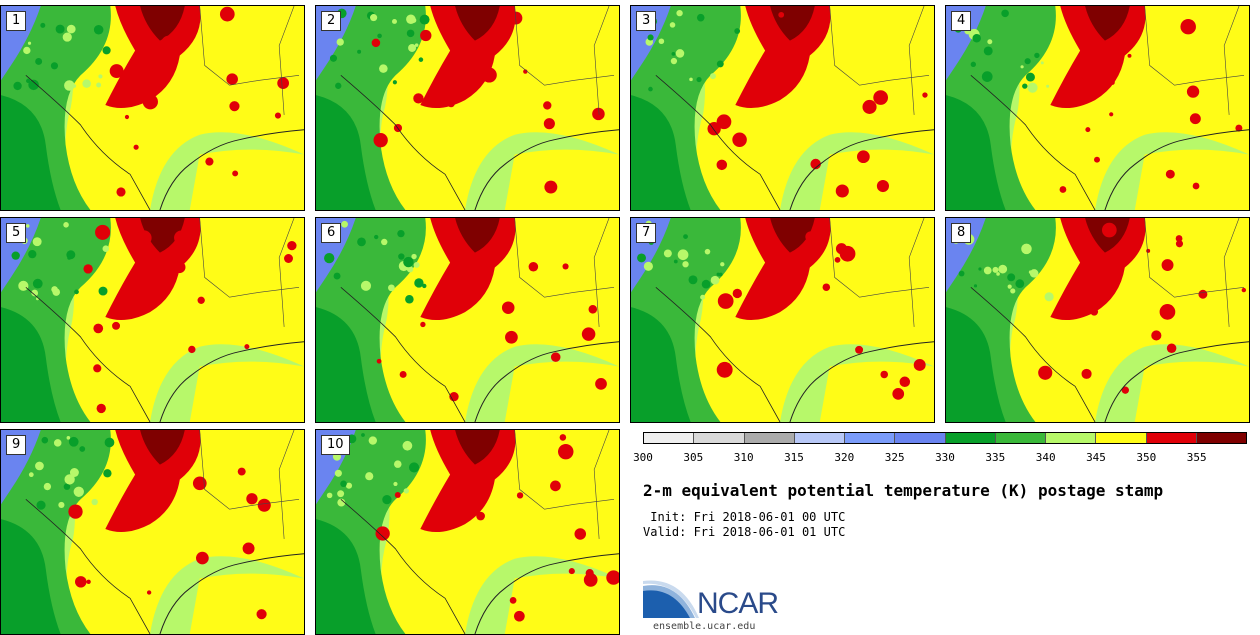 The width and height of the screenshot is (1260, 635). I want to click on colorbar-tick-label: 320, so click(844, 457).